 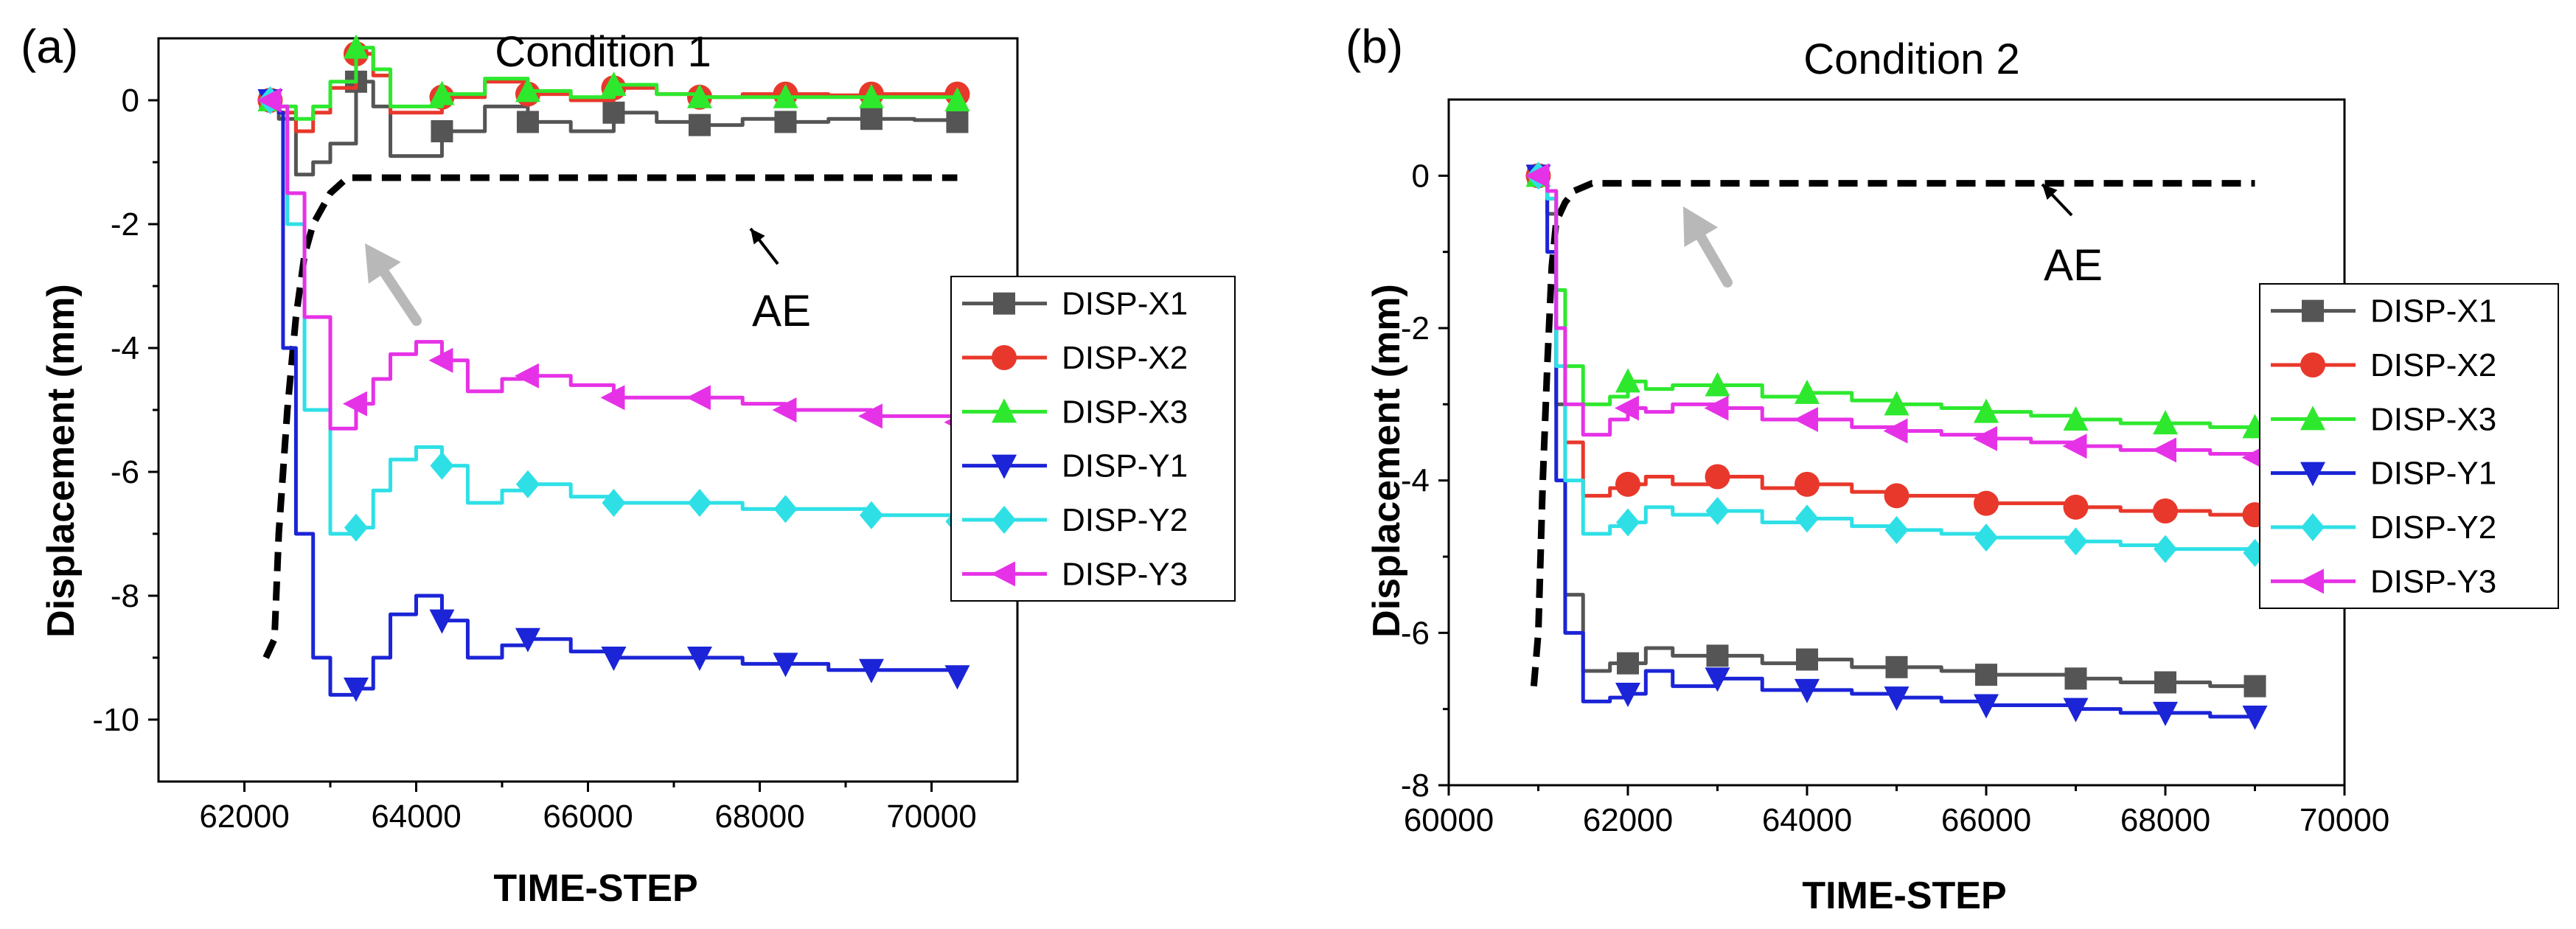 What do you see at coordinates (1125, 466) in the screenshot?
I see `legend-label-disp-y1: DISP-Y1` at bounding box center [1125, 466].